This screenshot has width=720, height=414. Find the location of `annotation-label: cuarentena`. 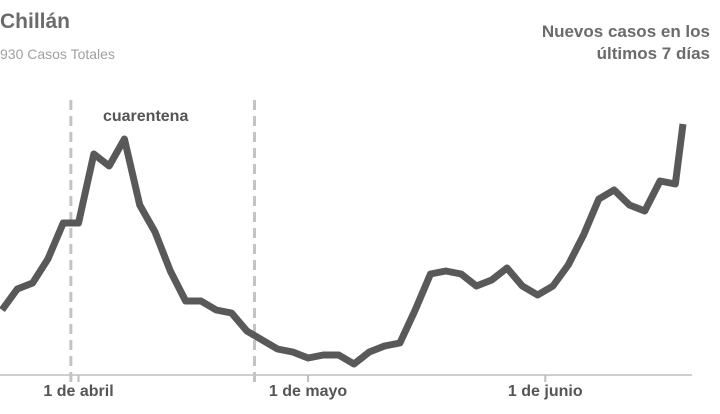

annotation-label: cuarentena is located at coordinates (145, 116).